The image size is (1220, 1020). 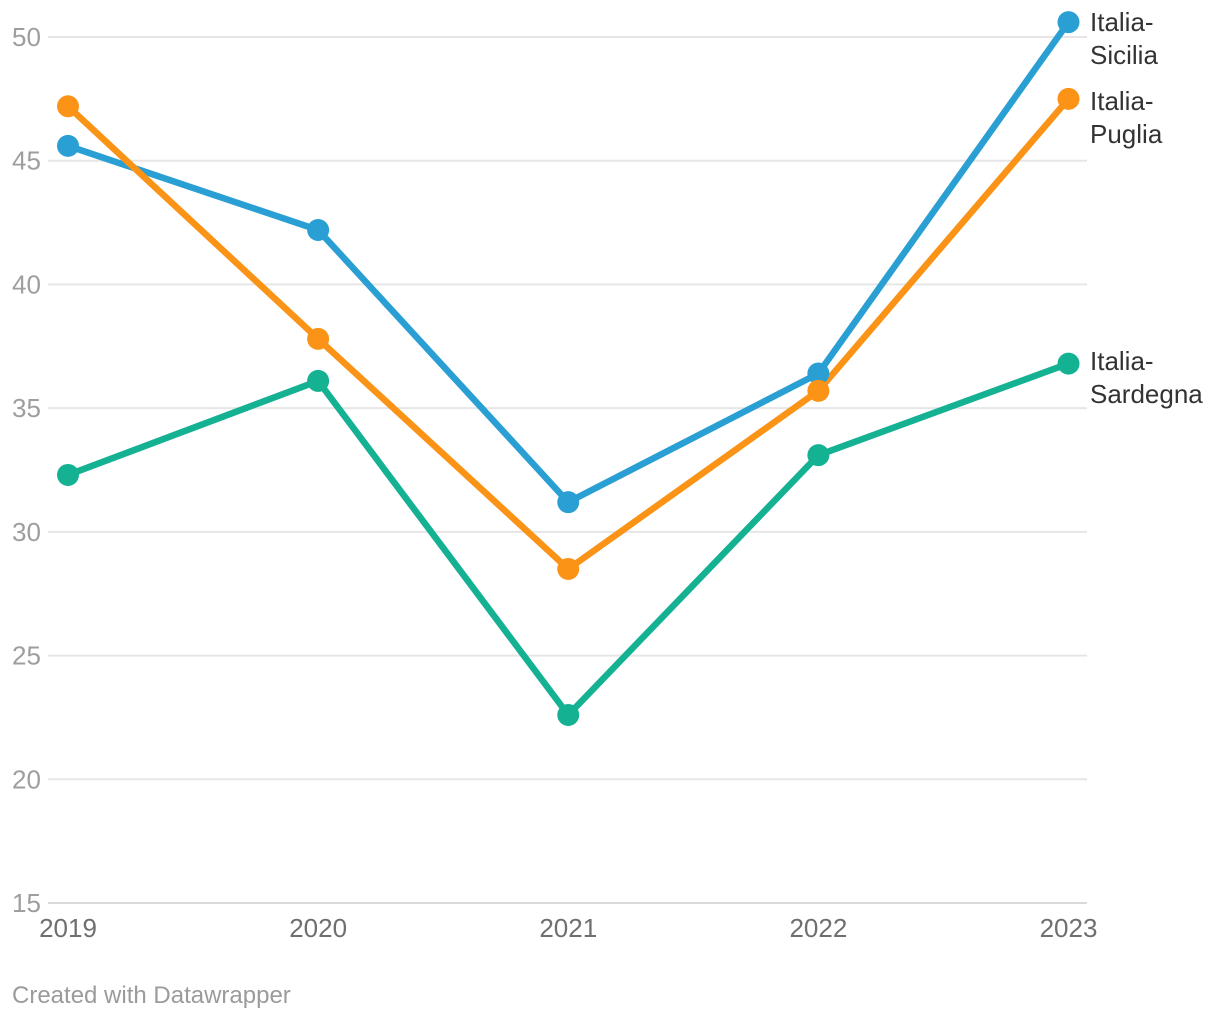 I want to click on y-tick-label: 35, so click(x=26, y=408).